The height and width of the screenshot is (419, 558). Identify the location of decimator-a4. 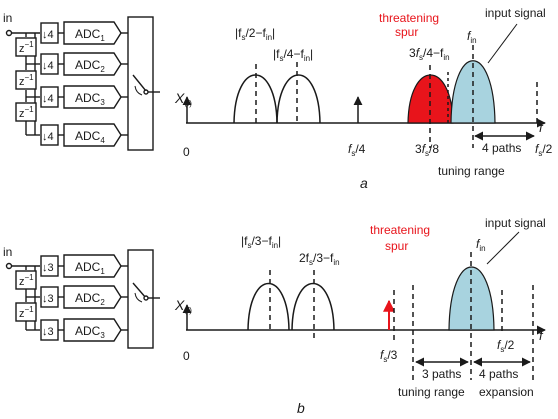
(49, 135).